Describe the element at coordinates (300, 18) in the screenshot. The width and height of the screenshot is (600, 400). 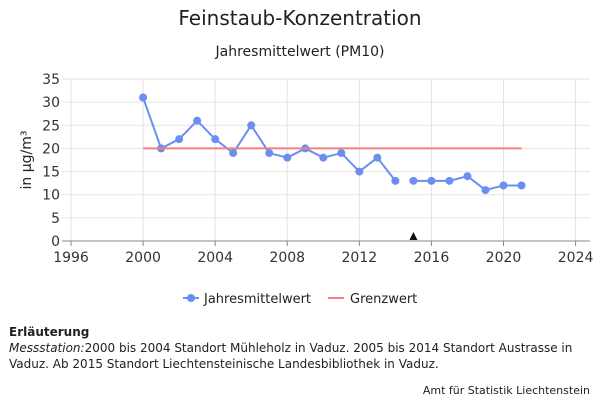
I see `chart-title: Feinstaub-Konzentration` at that location.